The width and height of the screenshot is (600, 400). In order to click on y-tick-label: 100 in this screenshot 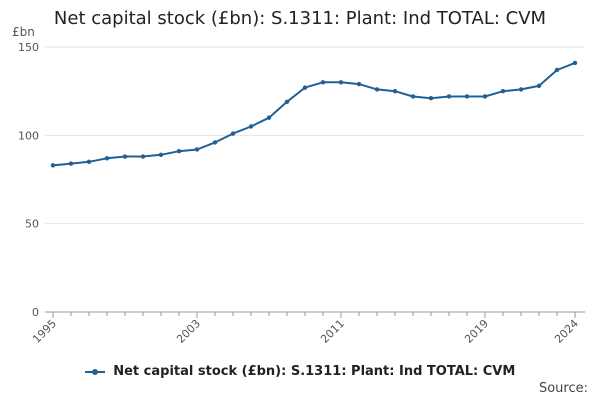, I will do `click(28, 135)`.